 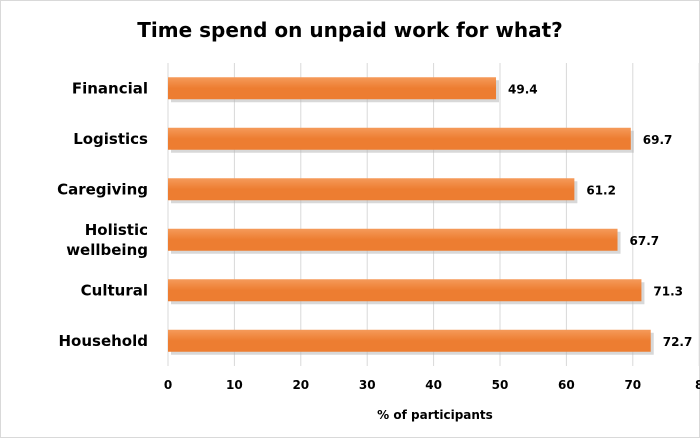 I want to click on category-label: Logistics, so click(x=110, y=139).